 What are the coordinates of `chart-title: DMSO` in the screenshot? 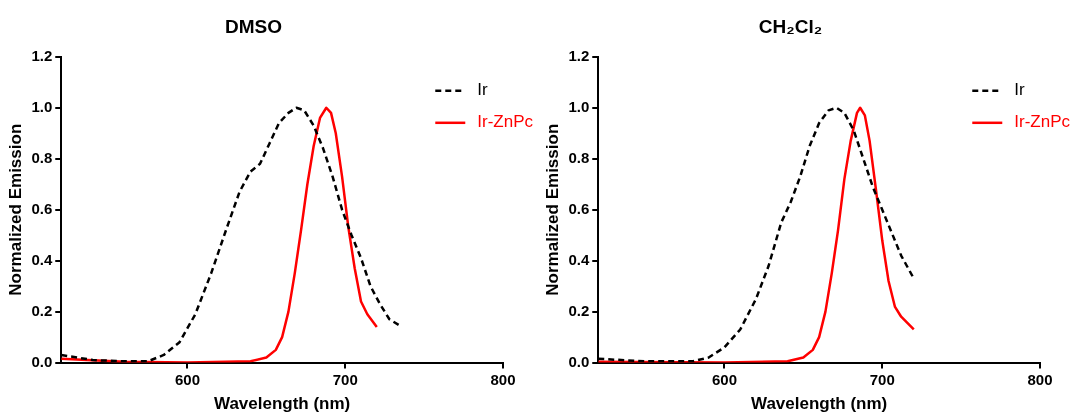 It's located at (253, 26).